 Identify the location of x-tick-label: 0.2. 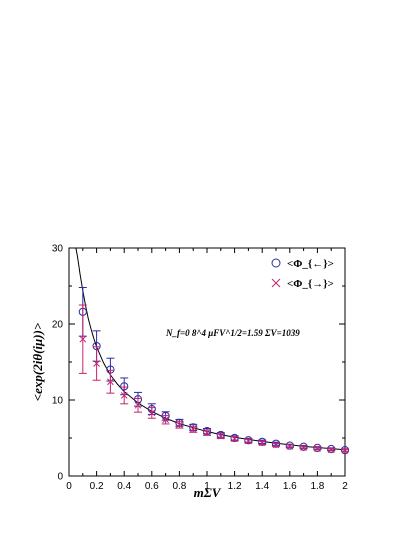
(97, 486).